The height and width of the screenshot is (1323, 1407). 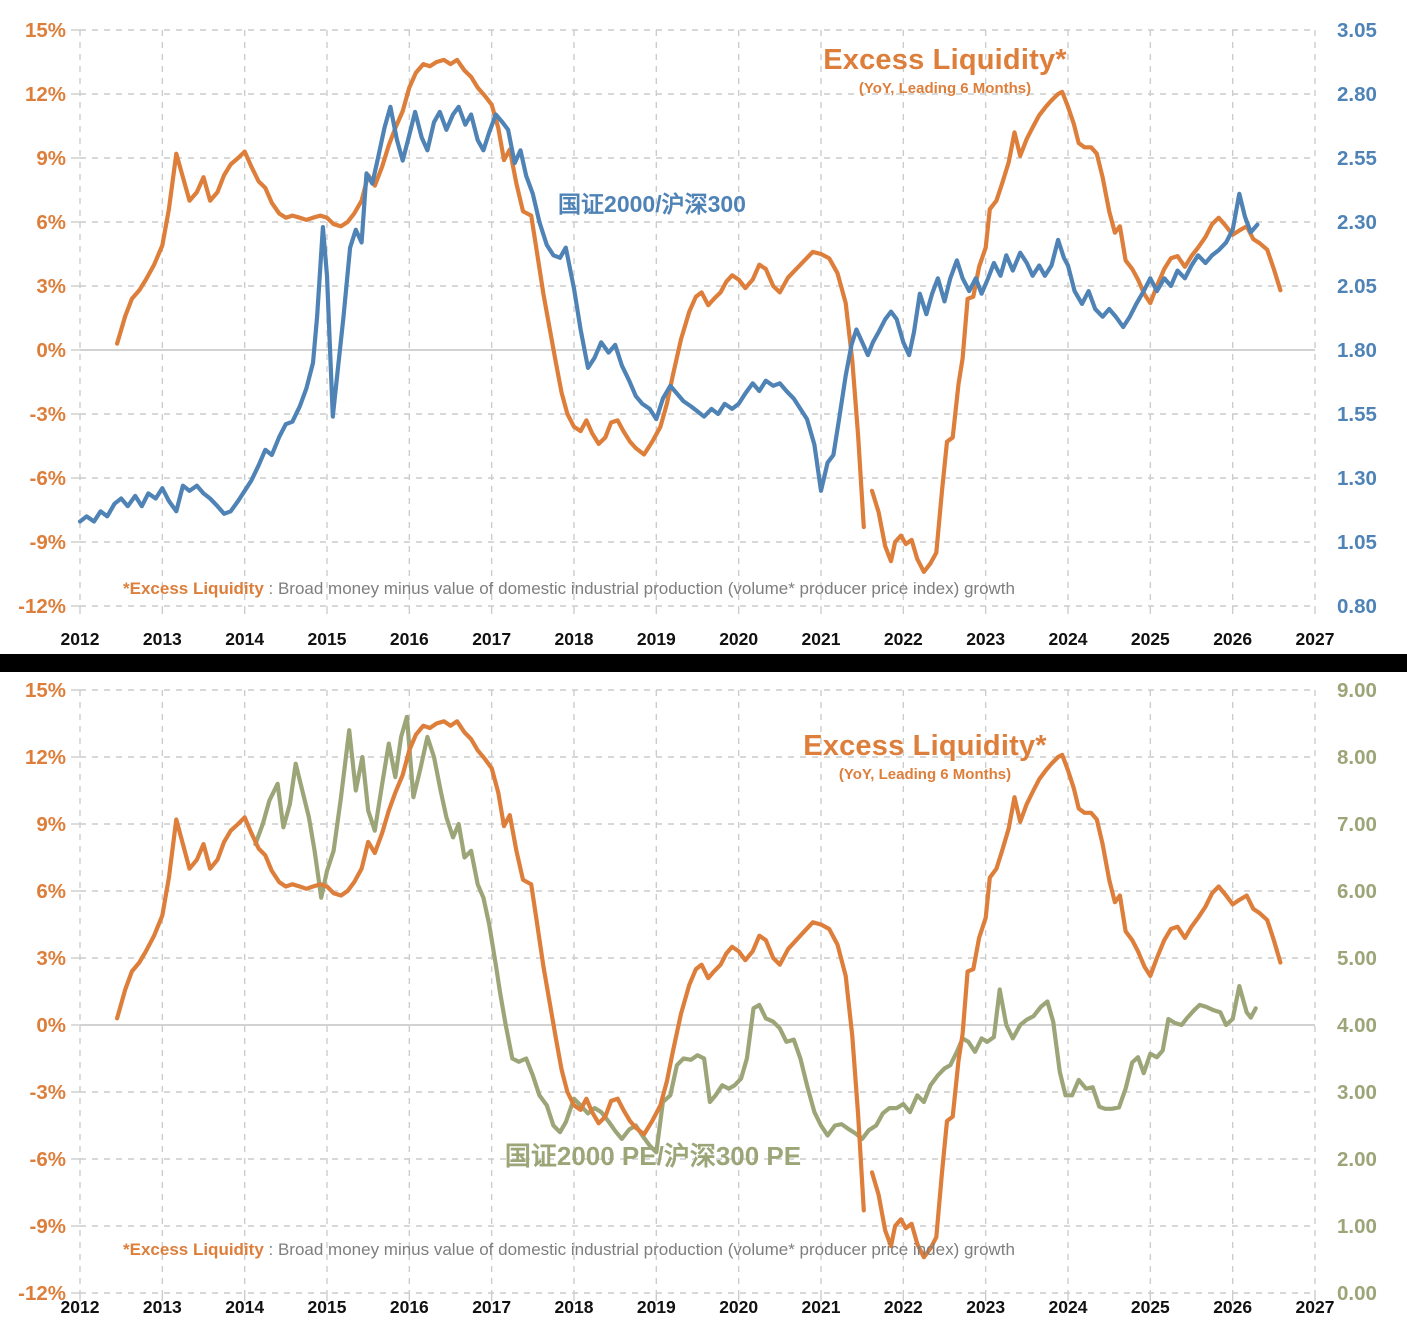 I want to click on top-chart-footnote-term: *Excess Liquidity, so click(x=193, y=588).